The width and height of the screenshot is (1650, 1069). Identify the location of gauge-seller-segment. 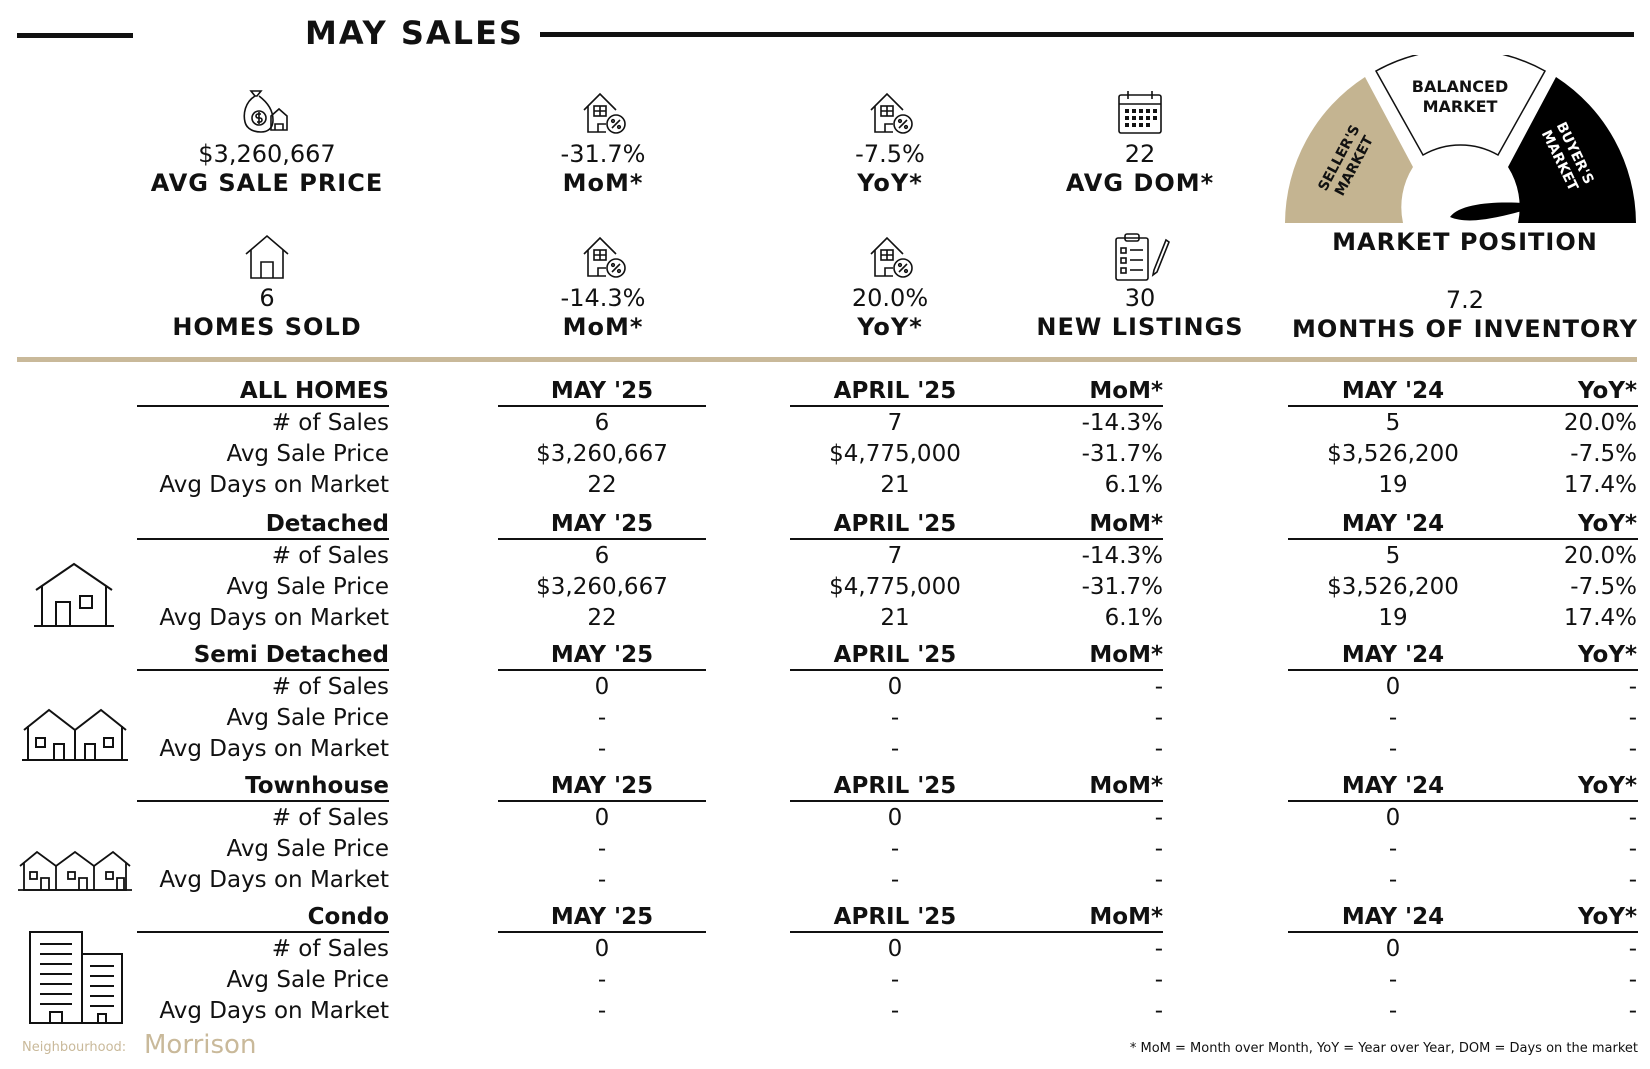
(1349, 150).